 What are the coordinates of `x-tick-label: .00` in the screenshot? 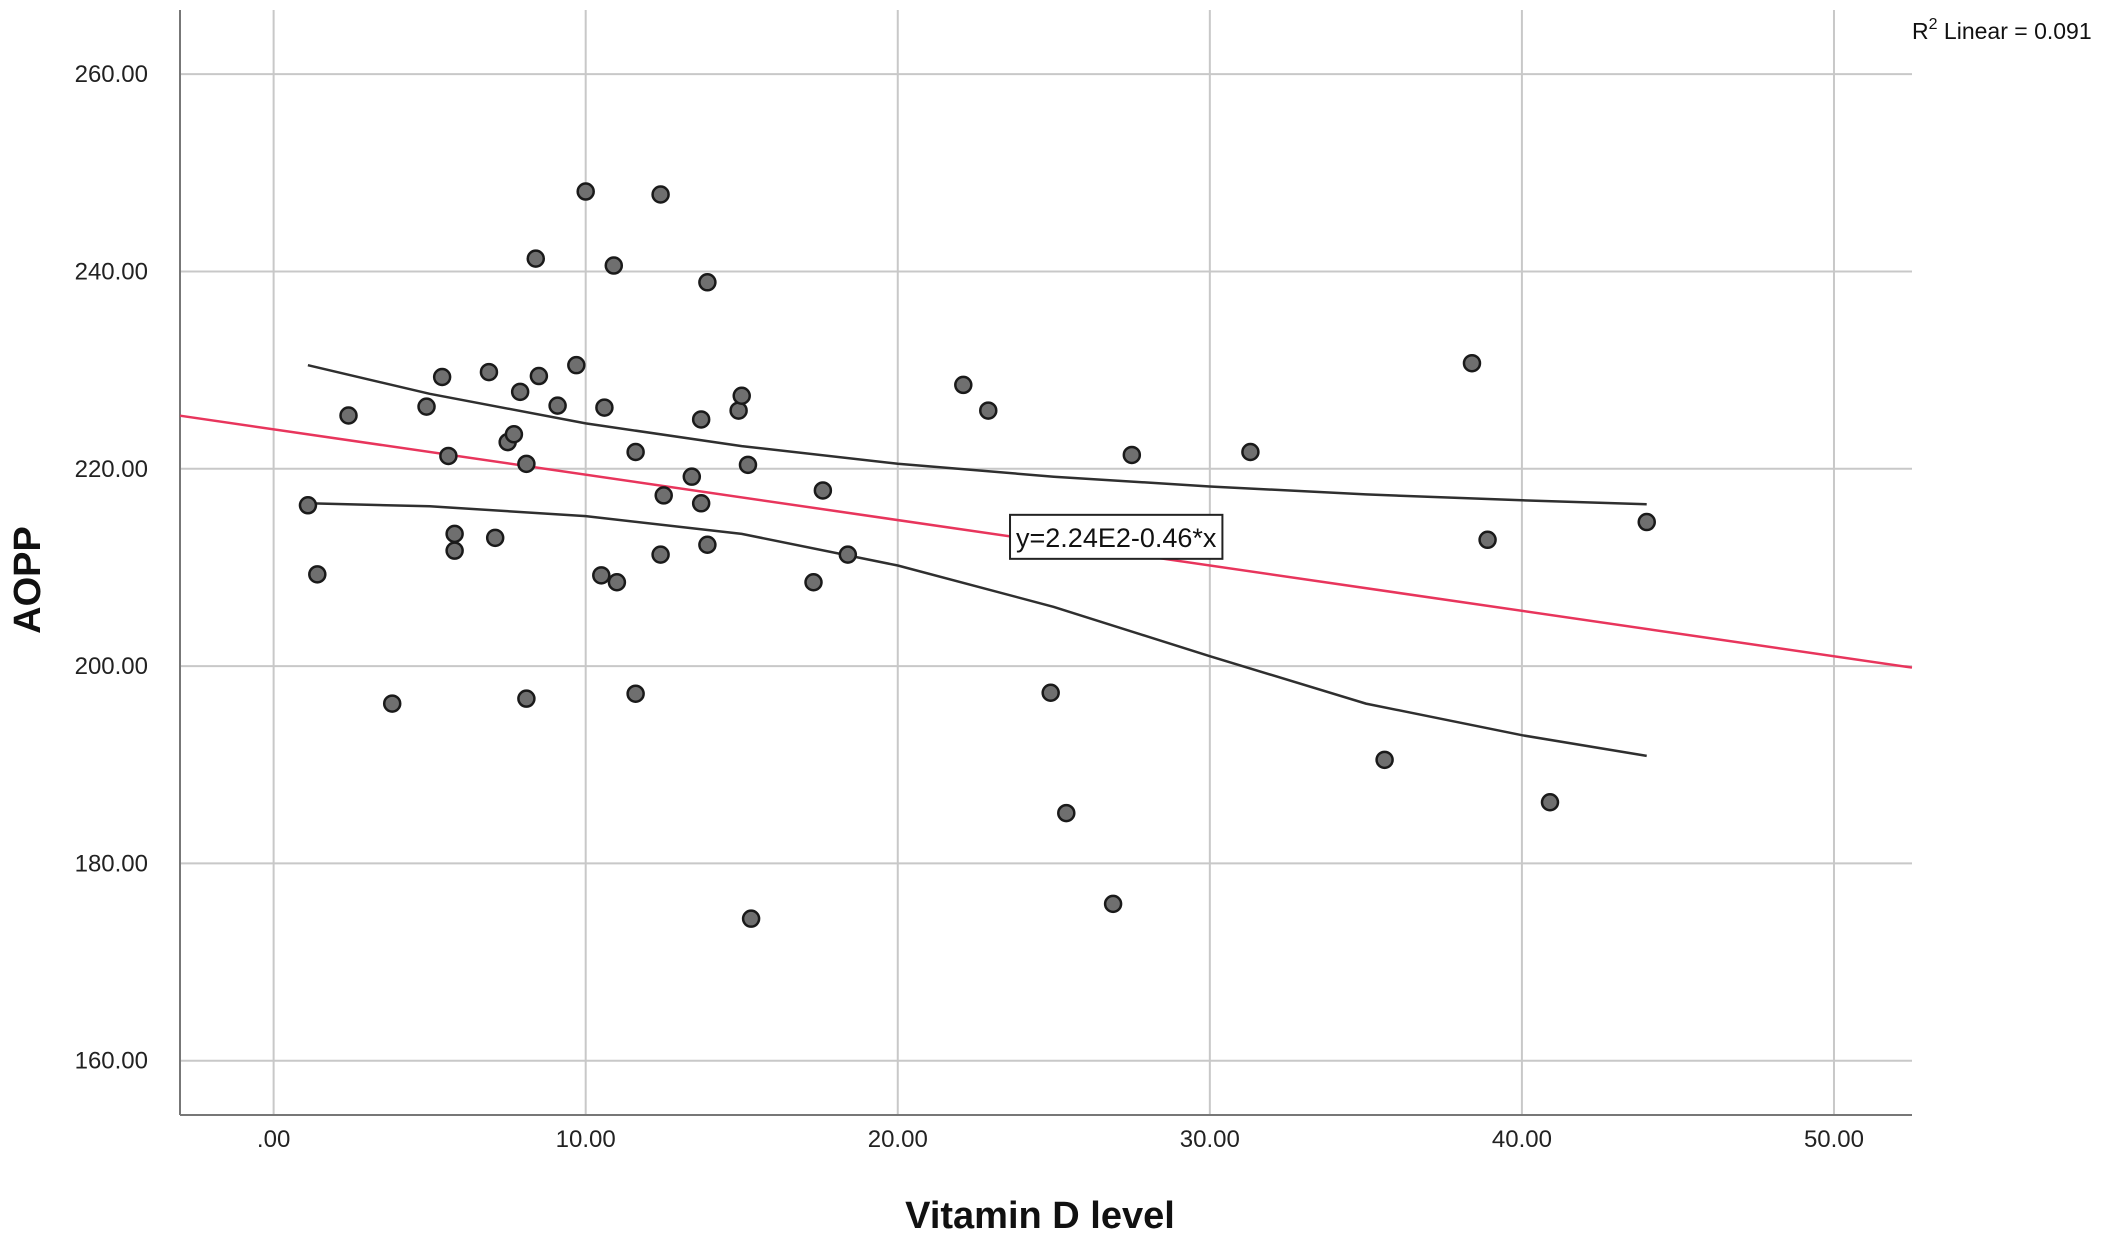 It's located at (273, 1139).